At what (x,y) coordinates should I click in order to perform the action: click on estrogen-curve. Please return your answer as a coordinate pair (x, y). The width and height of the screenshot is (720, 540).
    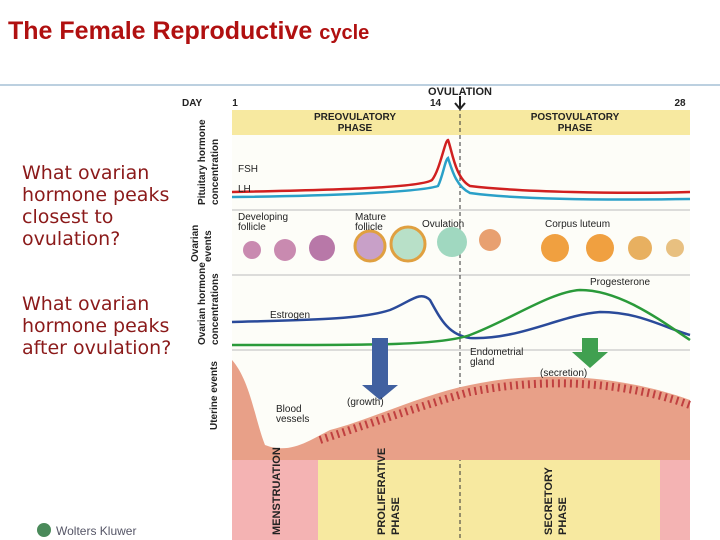
    Looking at the image, I should click on (461, 317).